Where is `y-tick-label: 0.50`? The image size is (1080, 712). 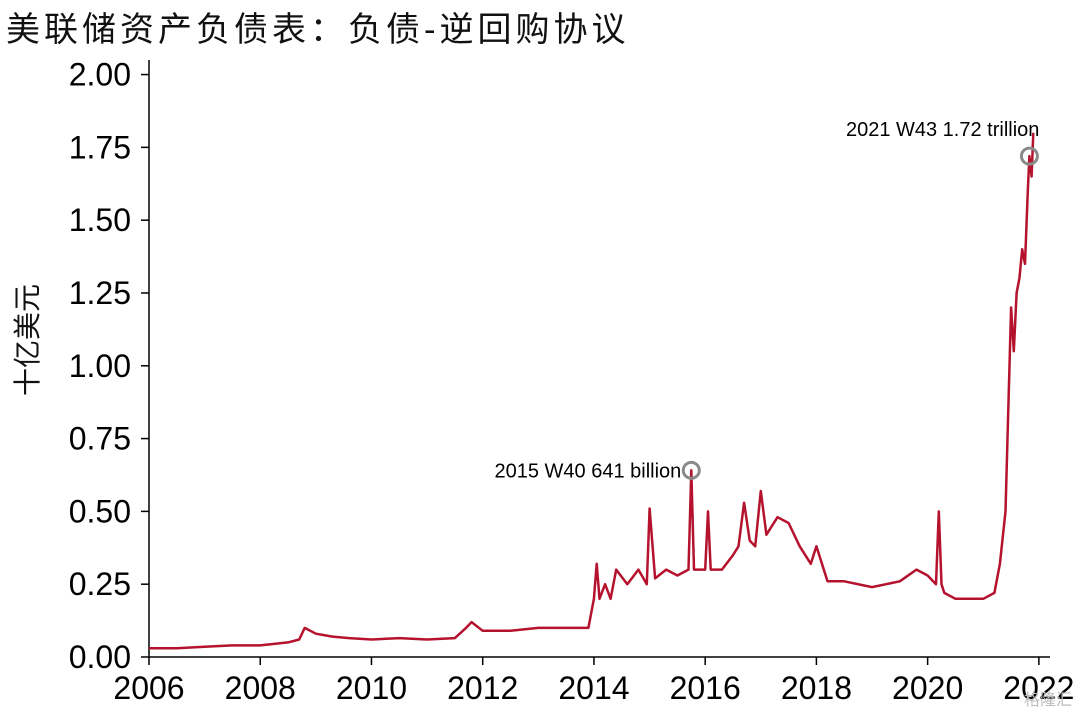 y-tick-label: 0.50 is located at coordinates (100, 511).